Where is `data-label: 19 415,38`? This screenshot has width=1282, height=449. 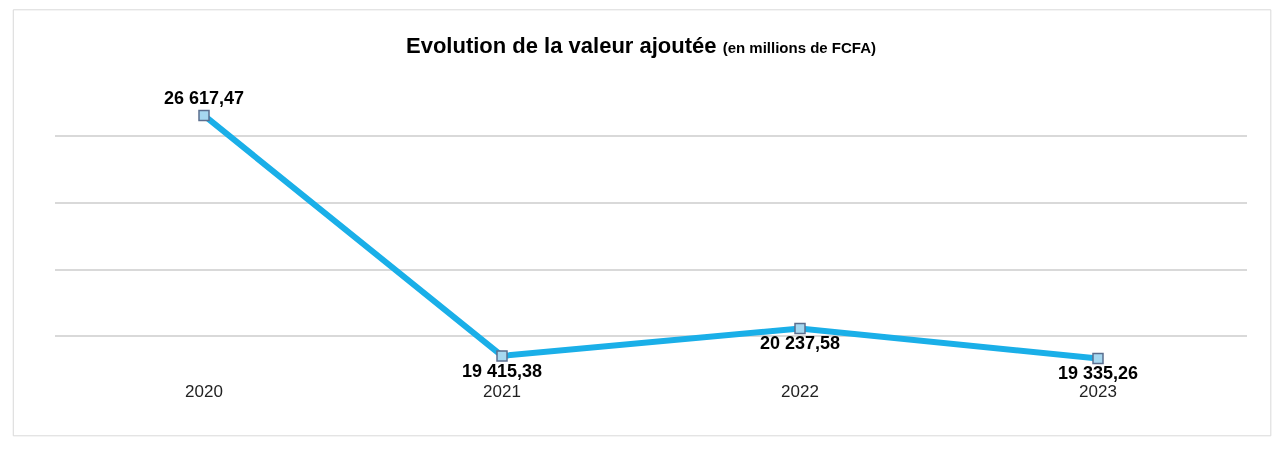 data-label: 19 415,38 is located at coordinates (502, 370).